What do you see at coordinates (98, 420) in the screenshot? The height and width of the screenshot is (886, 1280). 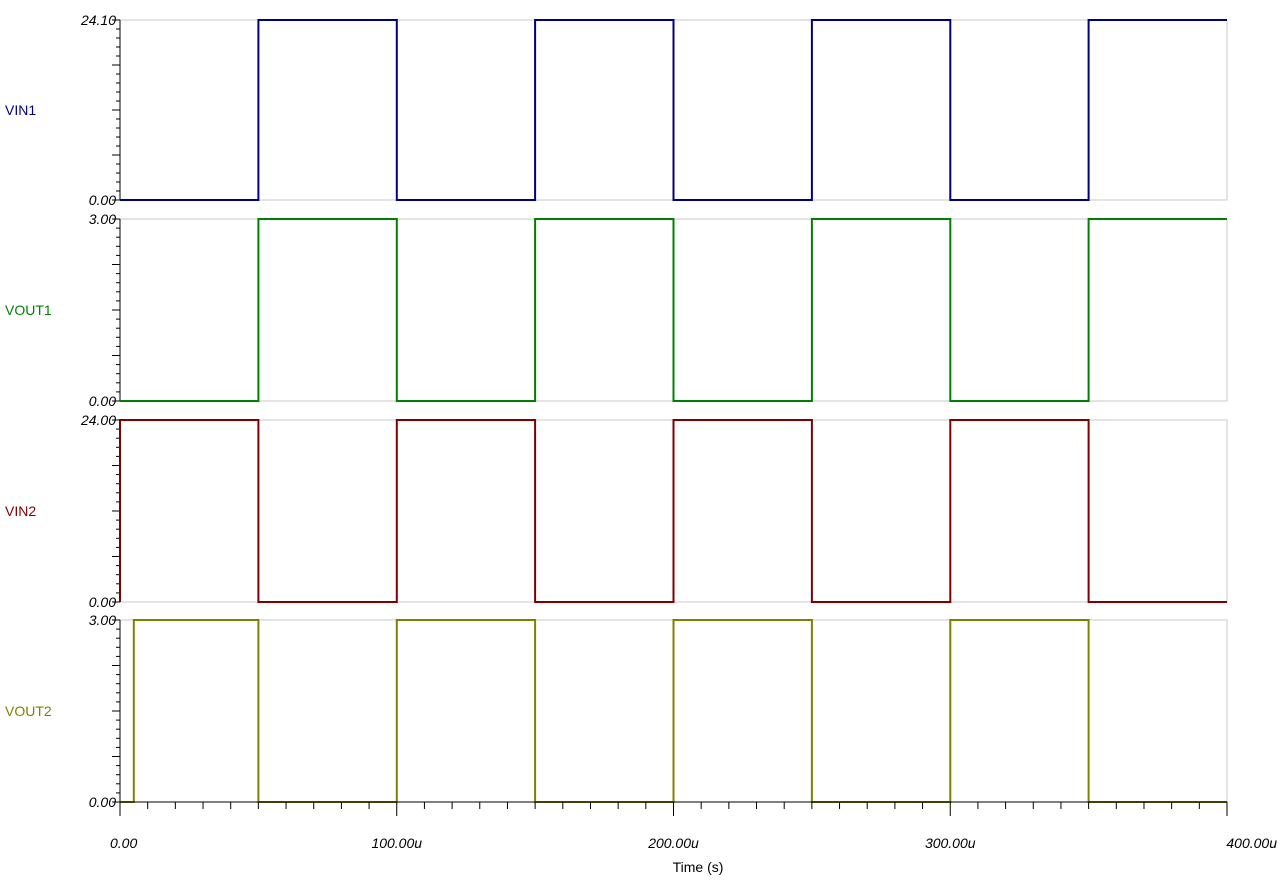 I see `y-tick-label-top: 24.00` at bounding box center [98, 420].